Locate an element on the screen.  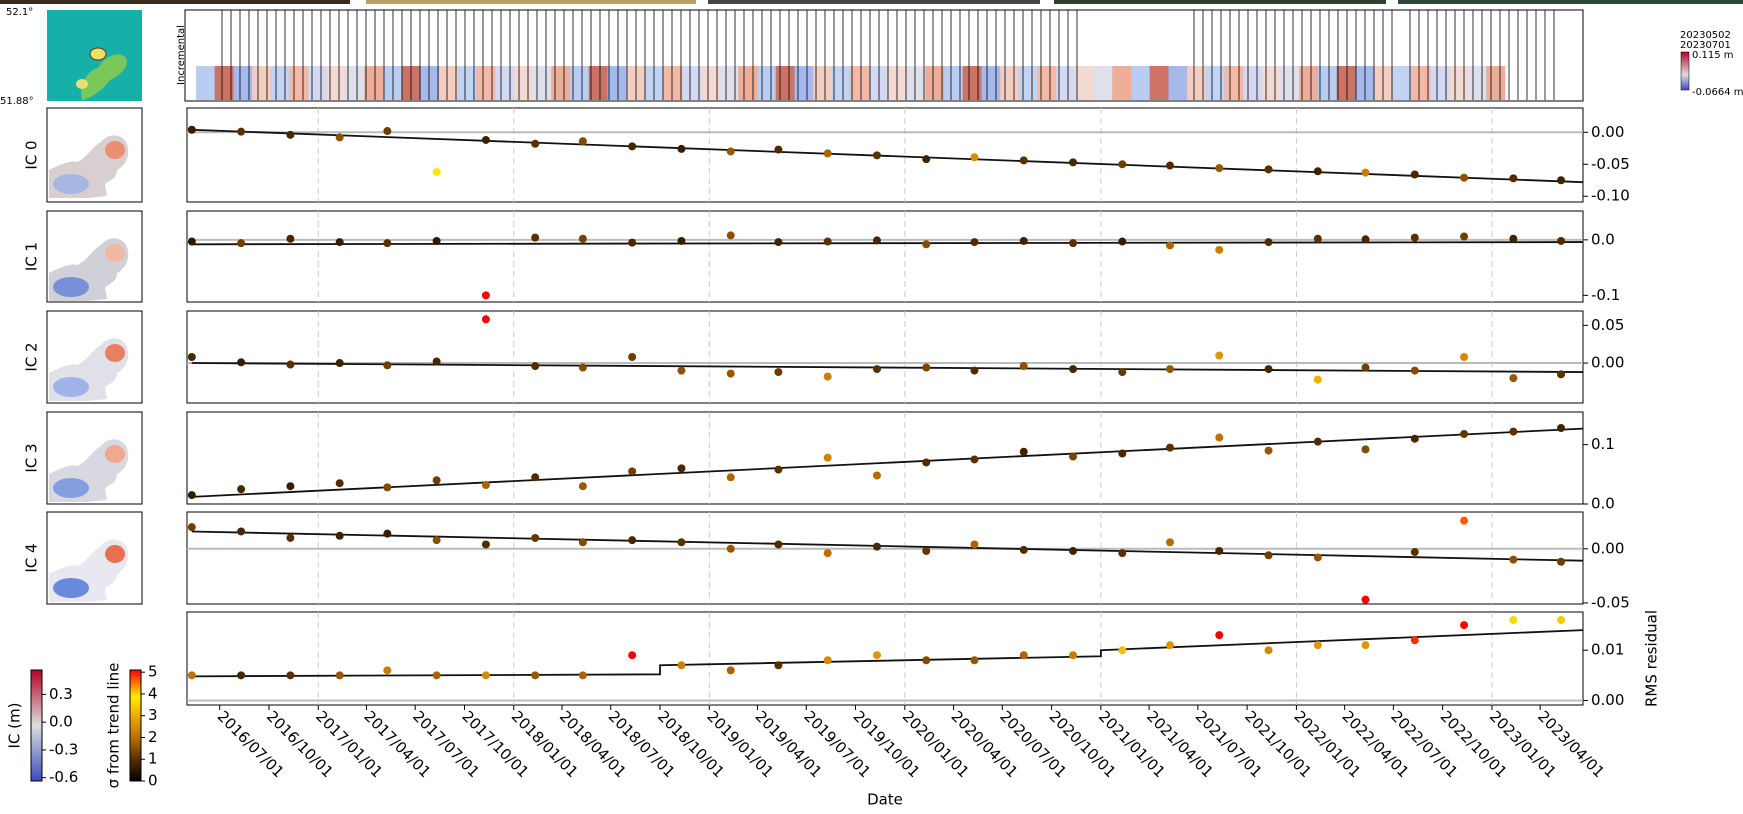
map-peak is located at coordinates (82, 84).